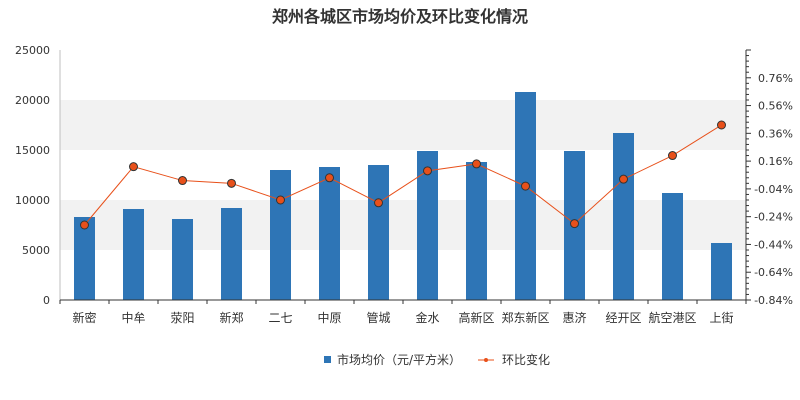  I want to click on right-tick-label: -0.04%, so click(773, 189).